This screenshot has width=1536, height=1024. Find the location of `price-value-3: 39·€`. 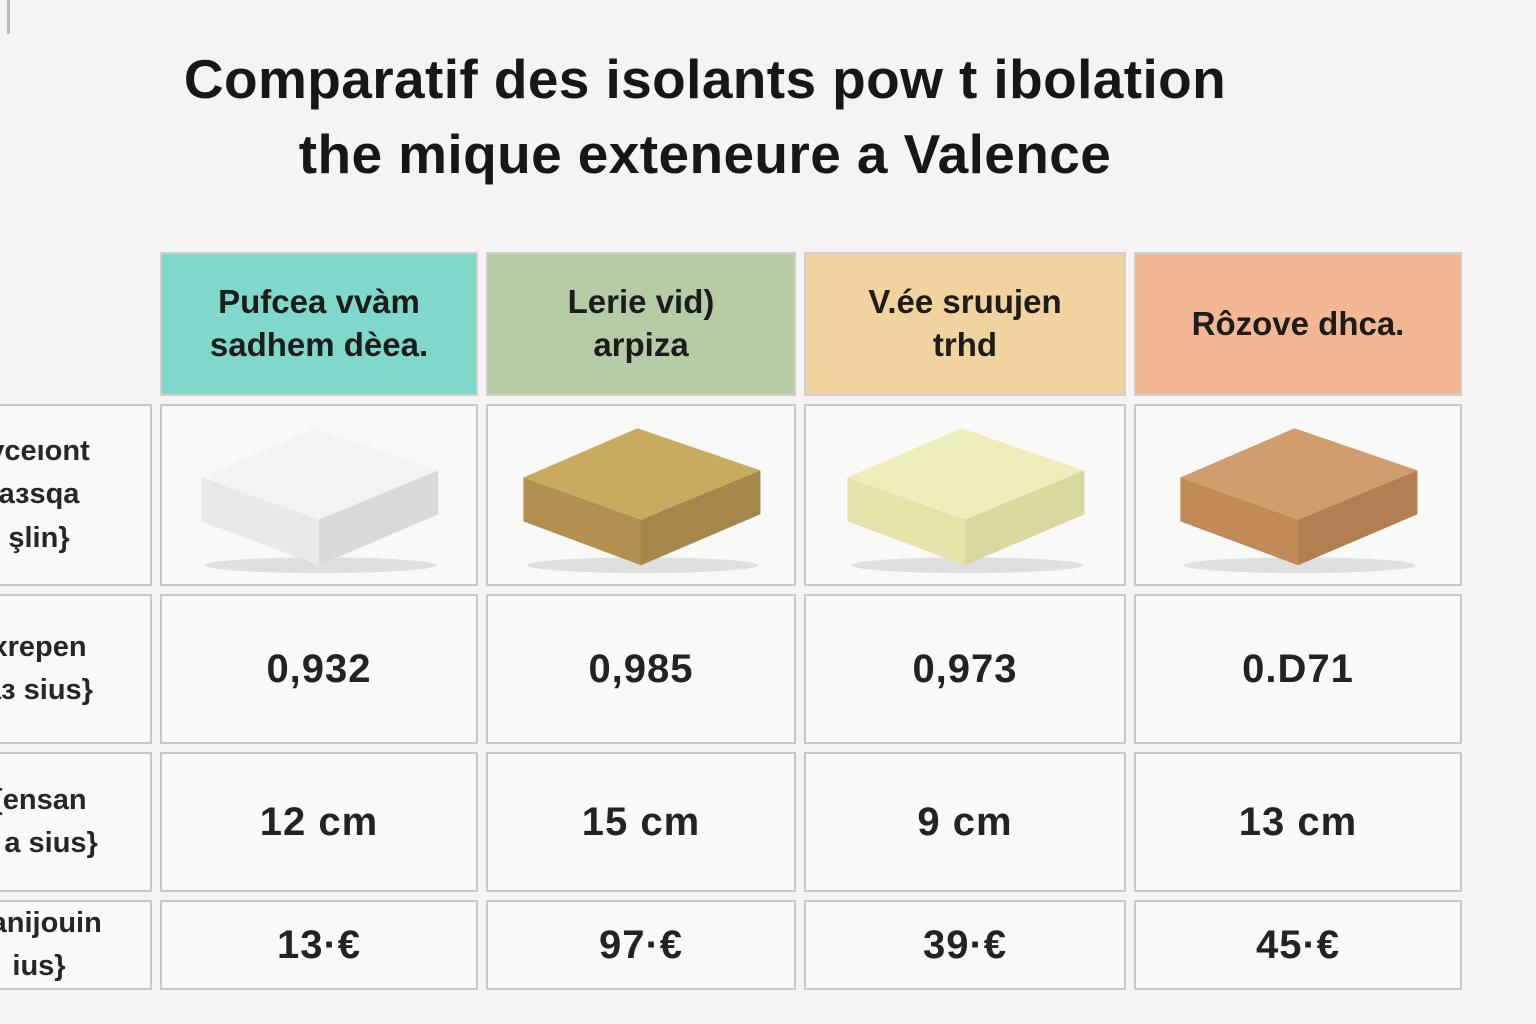

price-value-3: 39·€ is located at coordinates (965, 944).